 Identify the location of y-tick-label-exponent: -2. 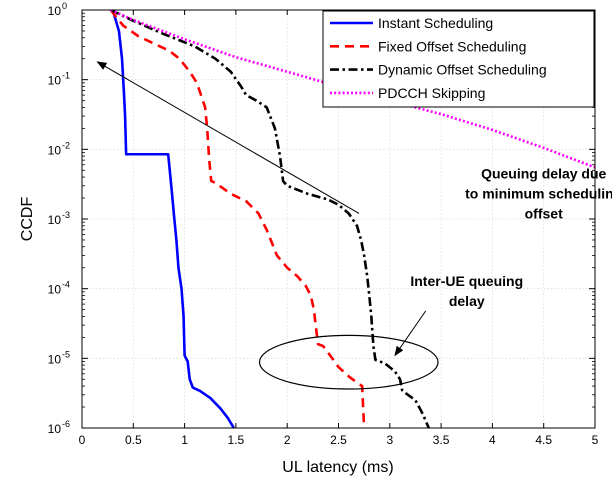
(66, 145).